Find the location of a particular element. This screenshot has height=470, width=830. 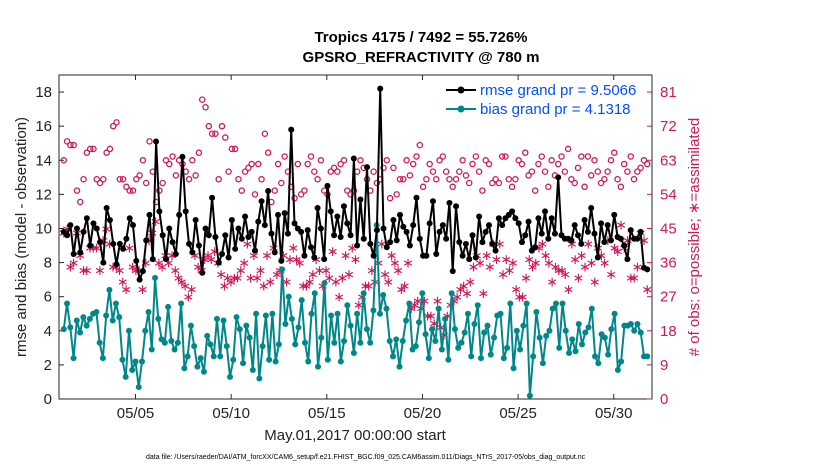

y2-tick-label: 36 is located at coordinates (668, 263).